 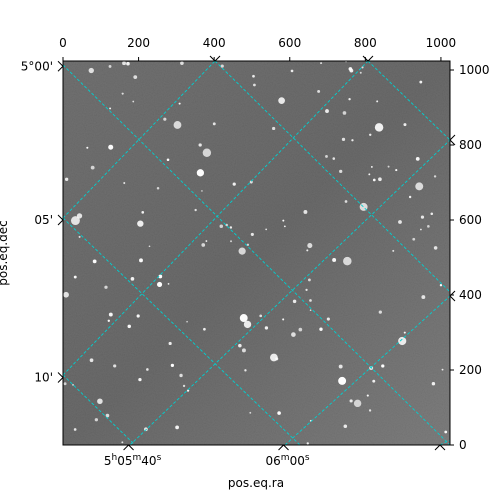 What do you see at coordinates (214, 43) in the screenshot?
I see `x-tick-label: 400` at bounding box center [214, 43].